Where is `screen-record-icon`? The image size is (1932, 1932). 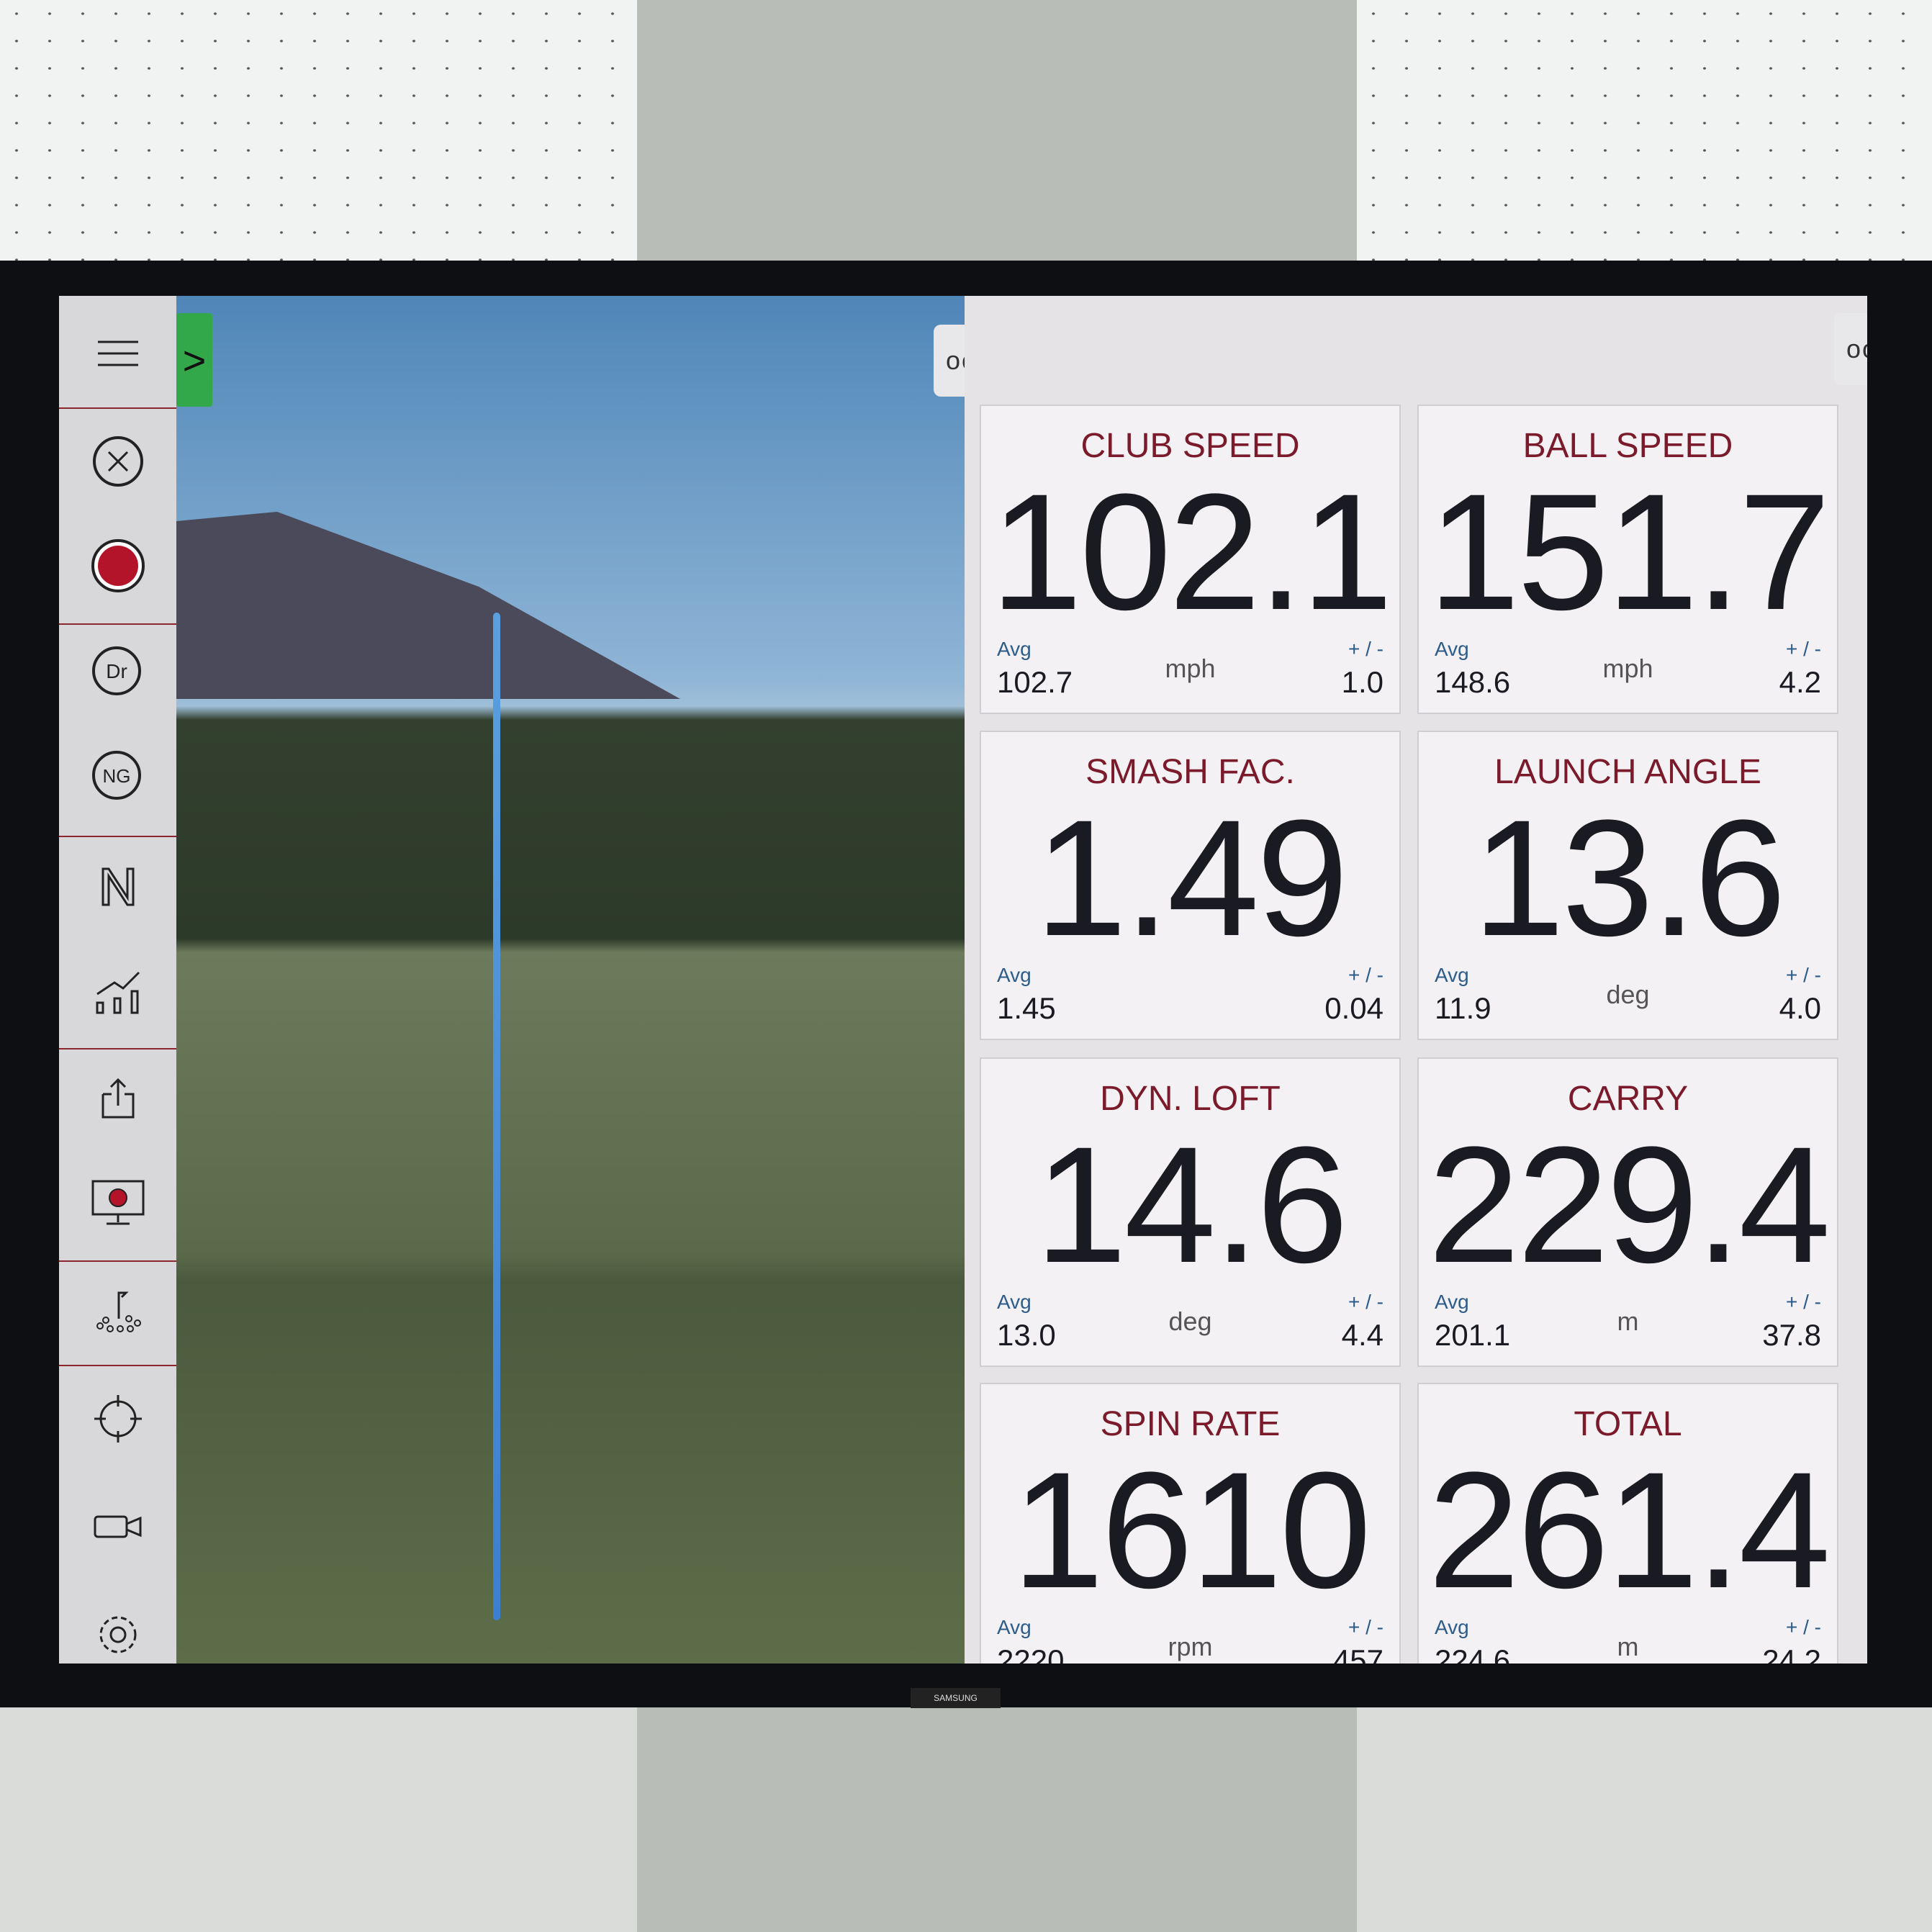 screen-record-icon is located at coordinates (117, 1202).